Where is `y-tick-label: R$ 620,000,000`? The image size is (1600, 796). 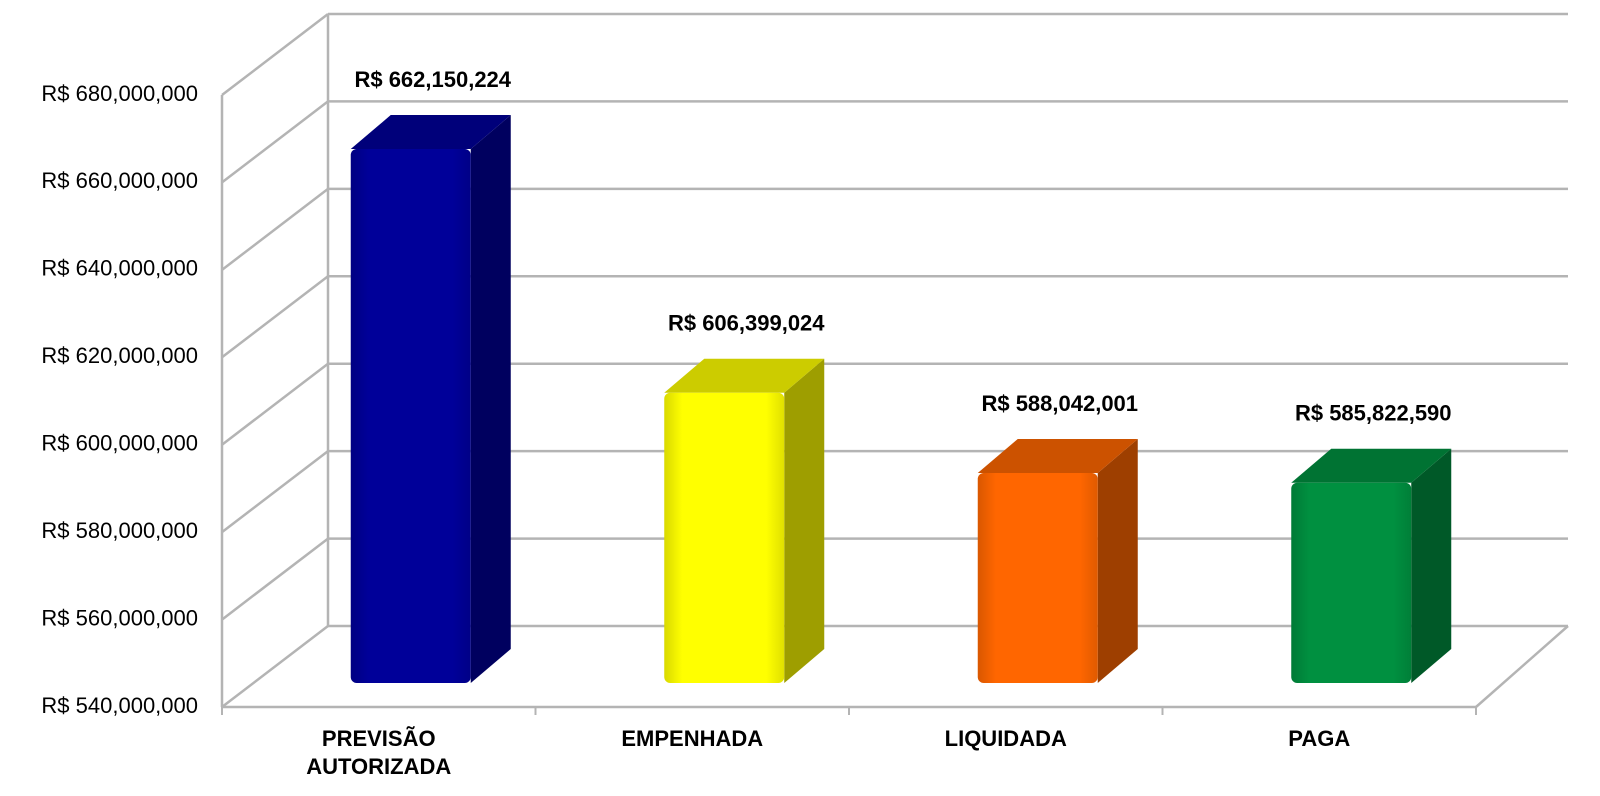
y-tick-label: R$ 620,000,000 is located at coordinates (119, 355).